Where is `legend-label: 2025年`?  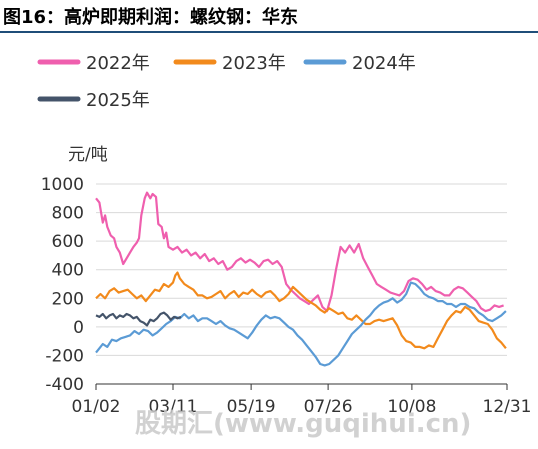
legend-label: 2025年 is located at coordinates (118, 100).